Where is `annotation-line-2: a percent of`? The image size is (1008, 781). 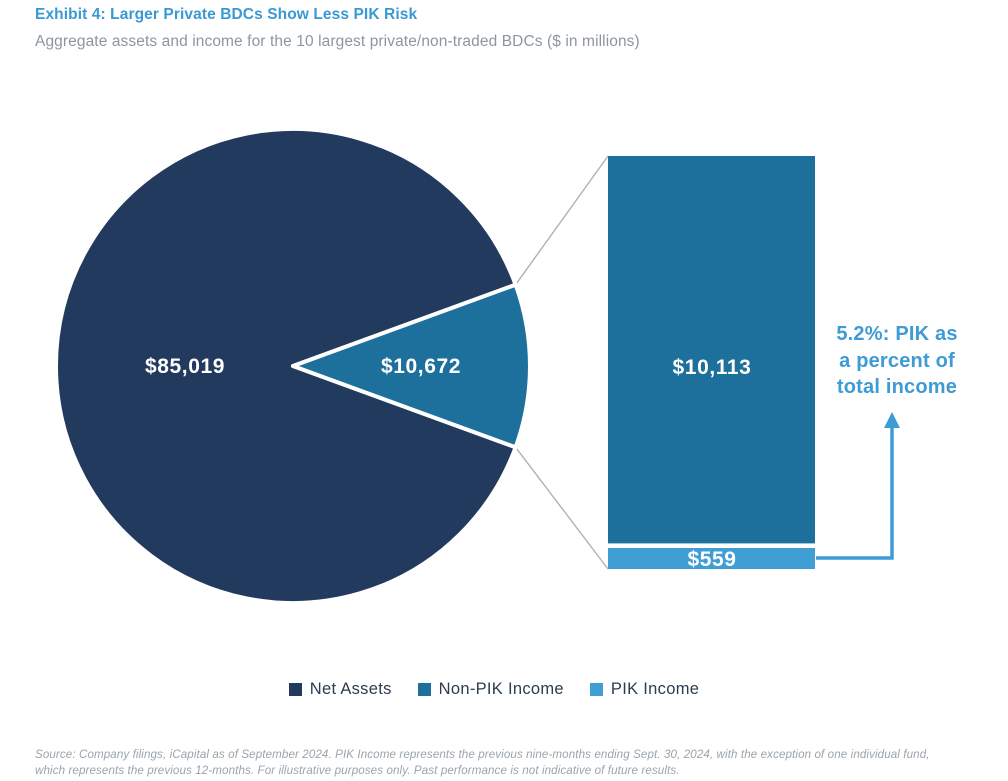 annotation-line-2: a percent of is located at coordinates (897, 360).